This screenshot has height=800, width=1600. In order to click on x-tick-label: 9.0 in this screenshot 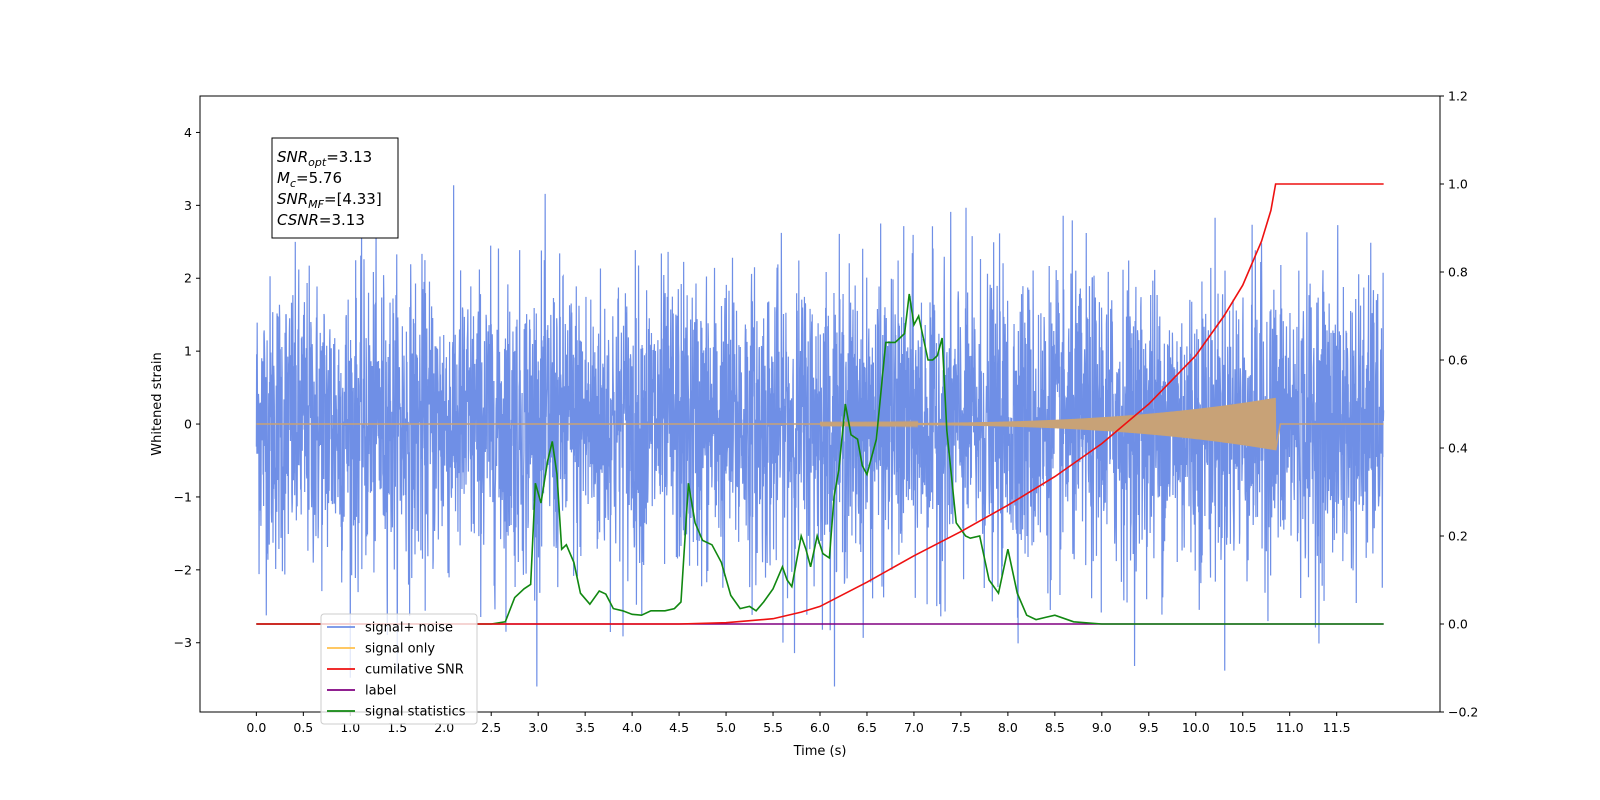, I will do `click(1102, 727)`.